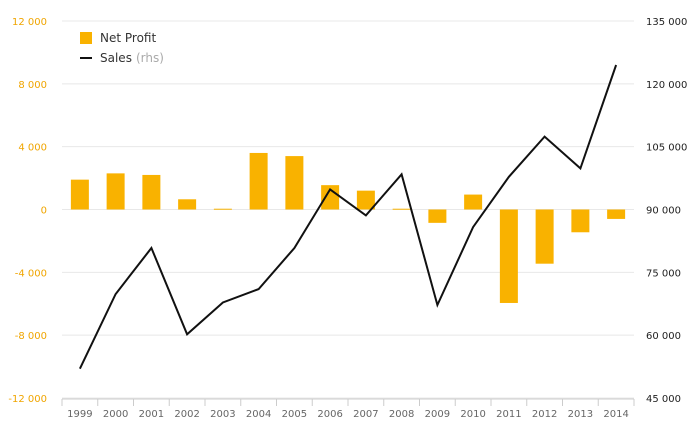 The image size is (700, 433). Describe the element at coordinates (666, 85) in the screenshot. I see `right-axis-tick-label: 120 000` at that location.